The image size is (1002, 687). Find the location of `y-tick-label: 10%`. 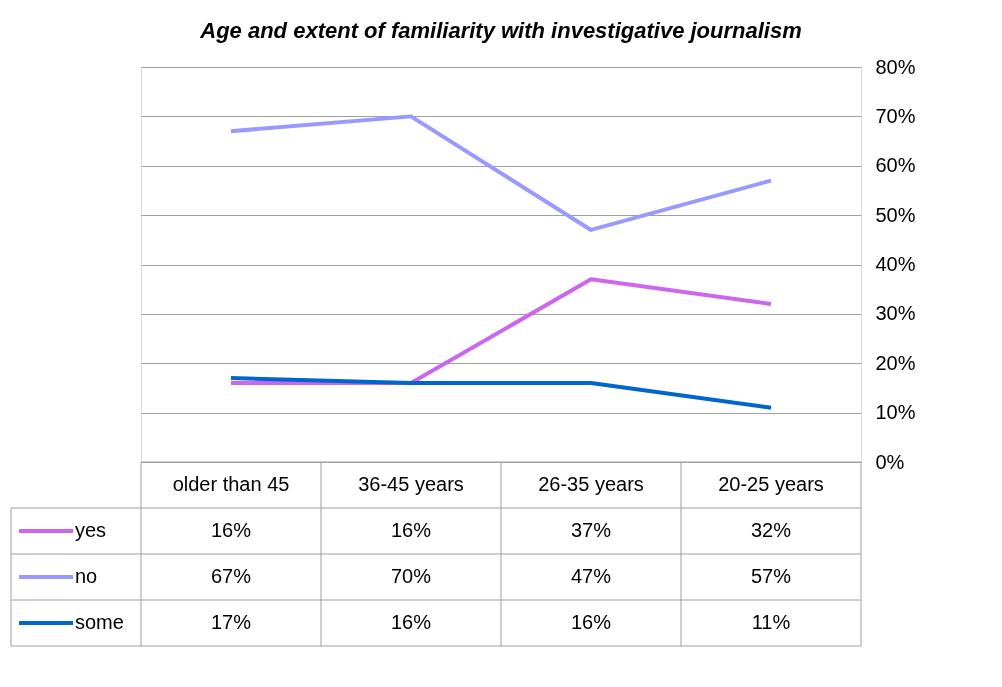

y-tick-label: 10% is located at coordinates (895, 412).